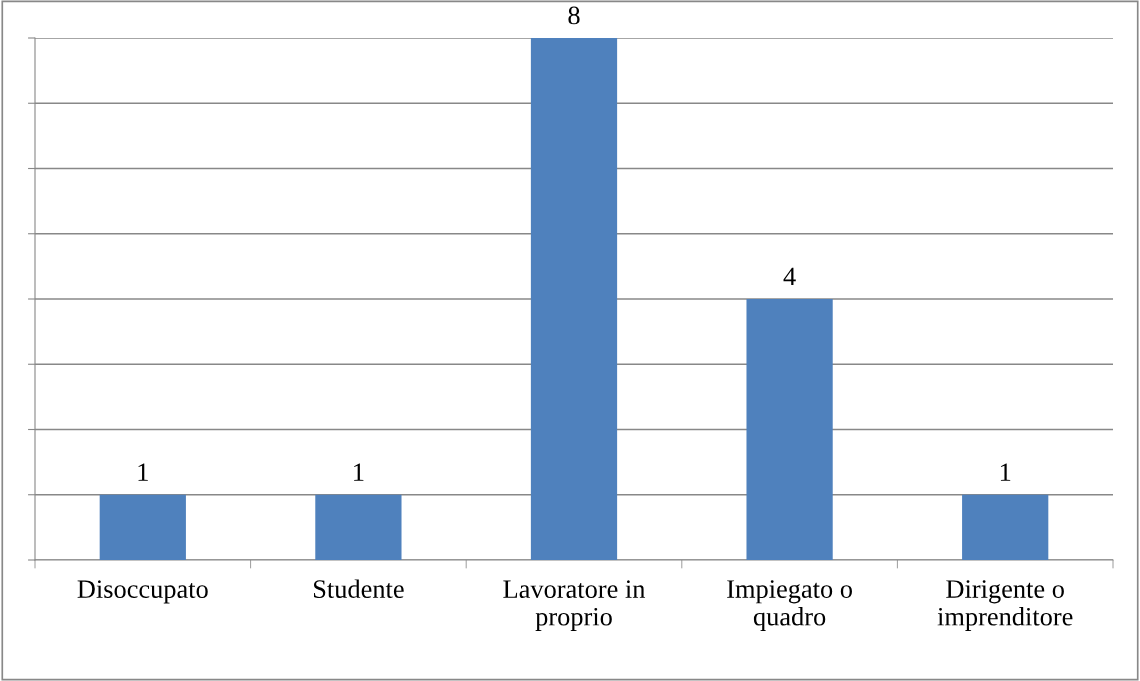 Image resolution: width=1140 pixels, height=681 pixels. Describe the element at coordinates (1005, 605) in the screenshot. I see `x-tick-label: Dirigente o imprenditore` at that location.